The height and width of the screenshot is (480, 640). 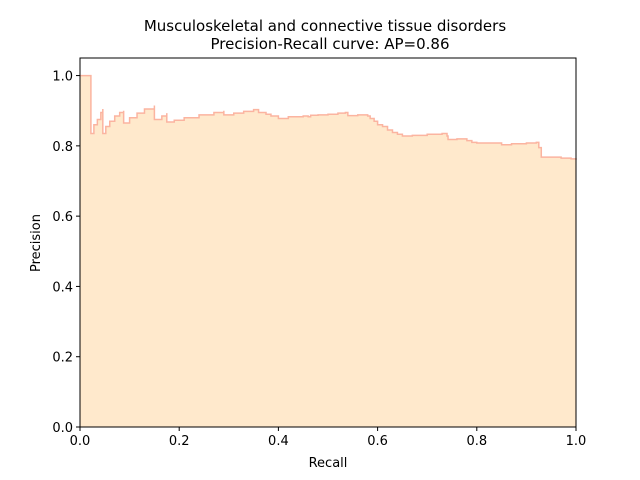 I want to click on y-tick-label: 1.0, so click(x=62, y=77).